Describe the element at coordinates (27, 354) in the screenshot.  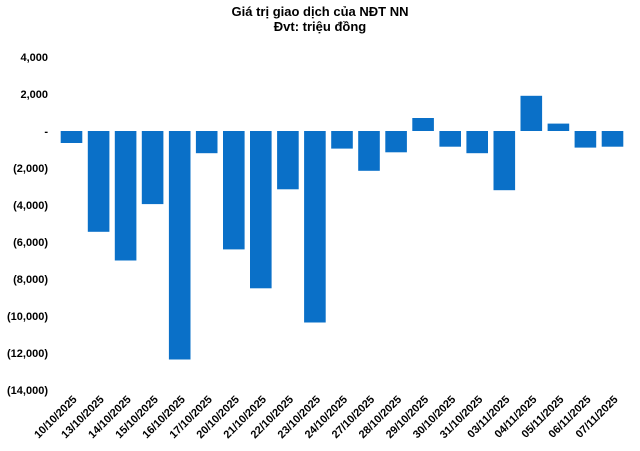
I see `y-tick-label: (12,000)` at that location.